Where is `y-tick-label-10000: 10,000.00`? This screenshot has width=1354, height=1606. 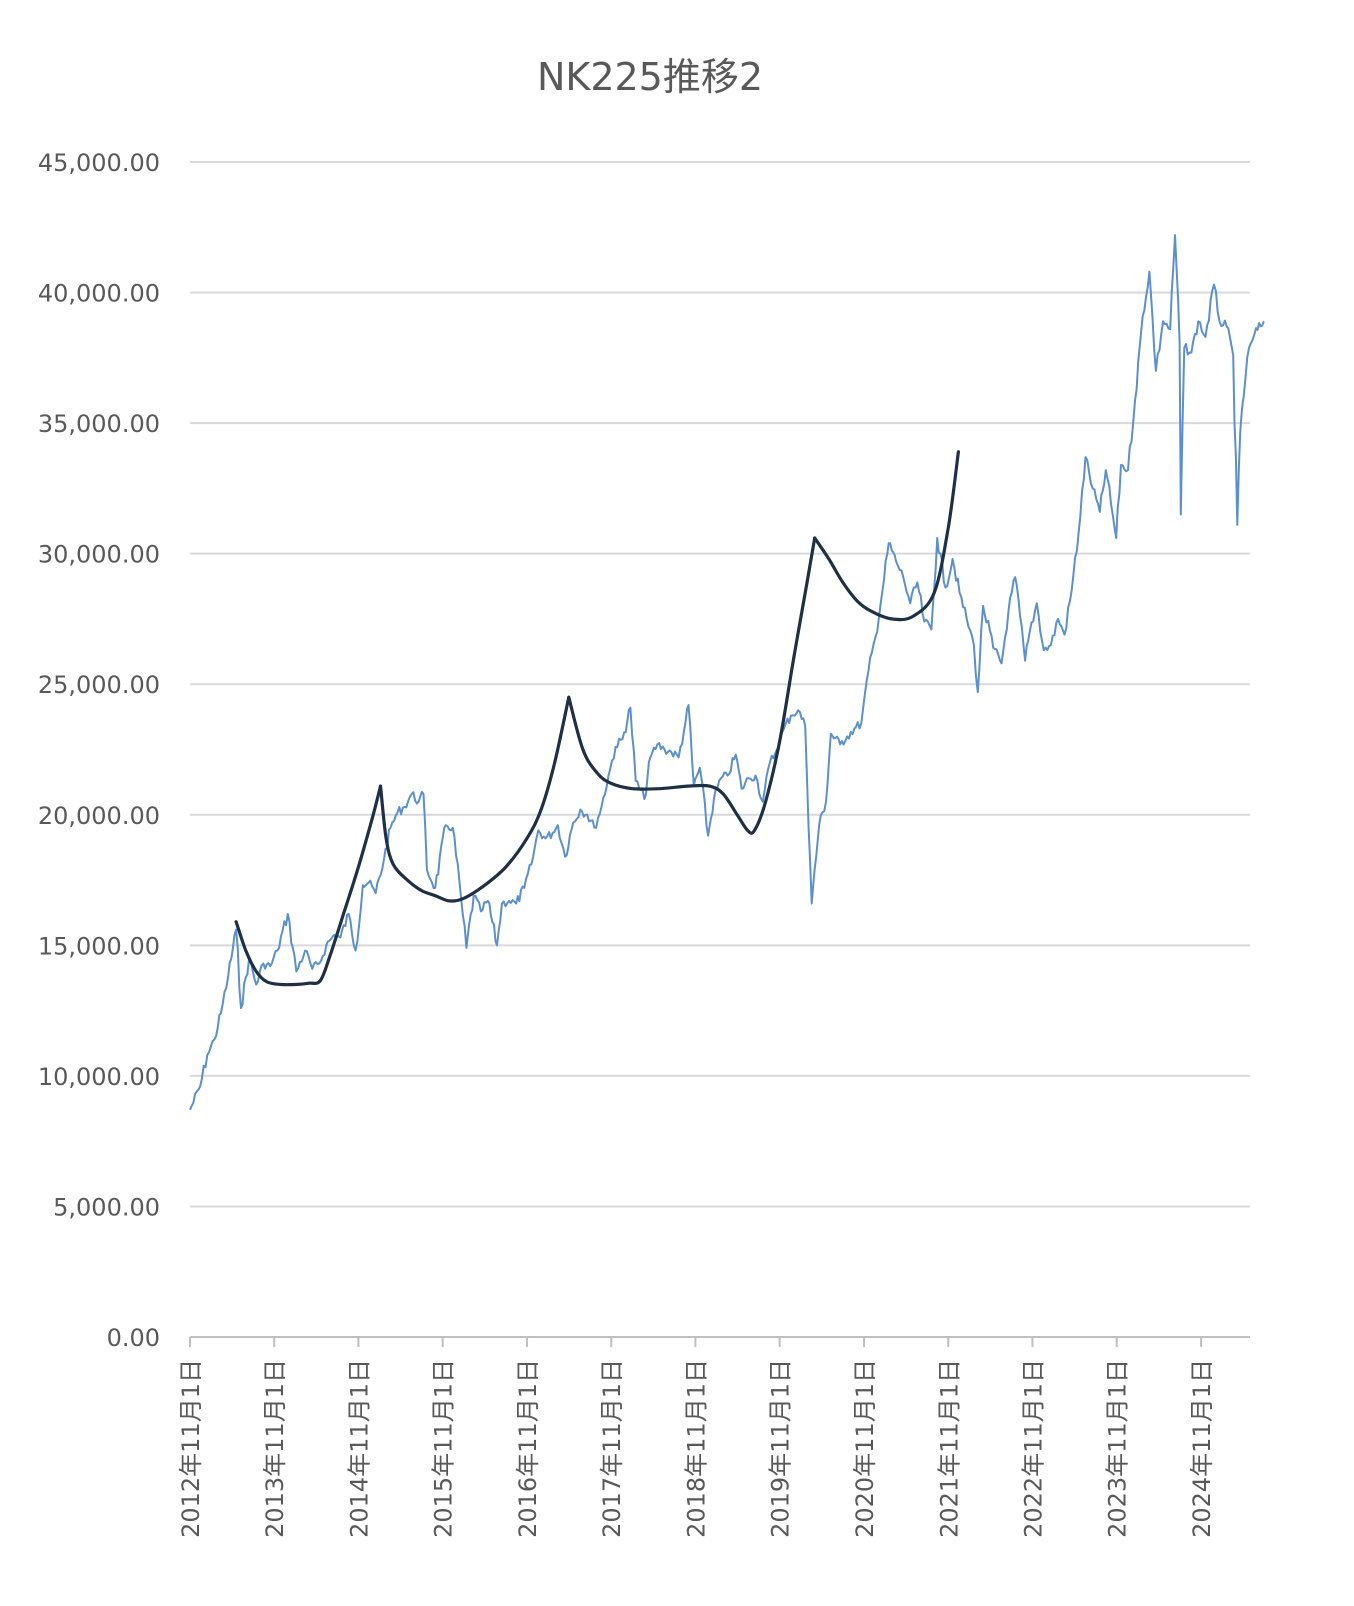 y-tick-label-10000: 10,000.00 is located at coordinates (99, 1077).